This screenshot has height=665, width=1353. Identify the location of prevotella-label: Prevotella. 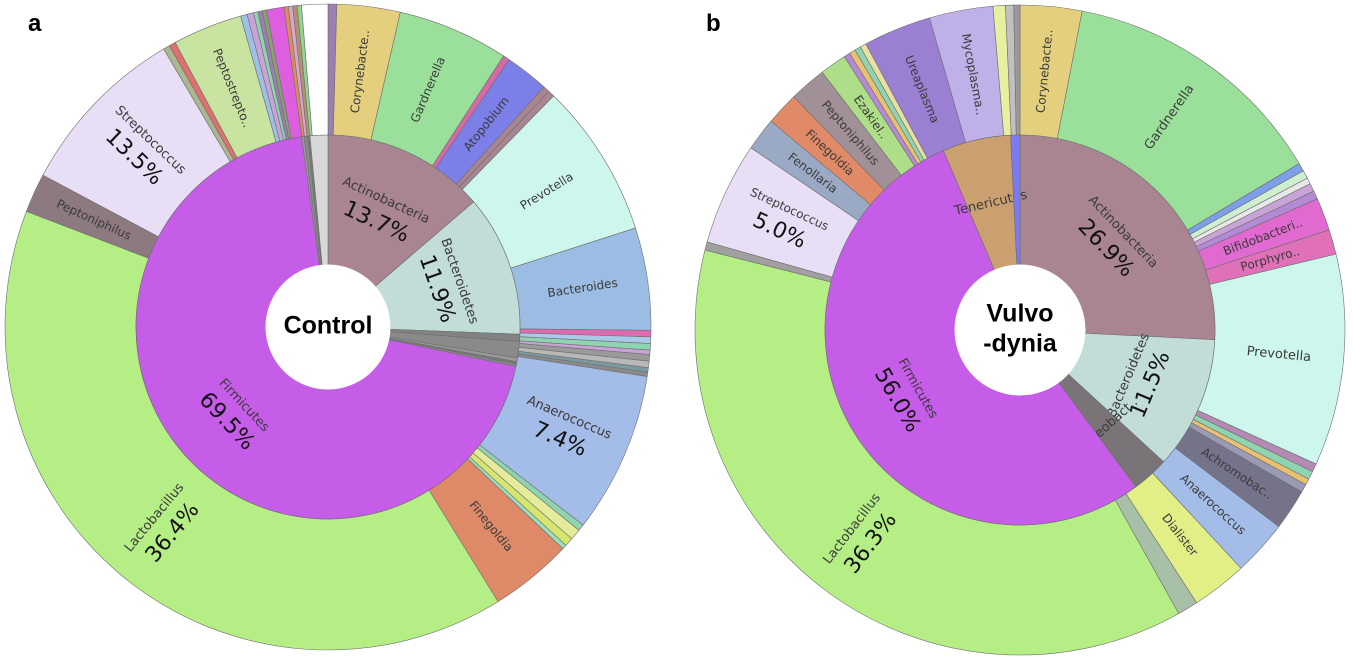
(1279, 354).